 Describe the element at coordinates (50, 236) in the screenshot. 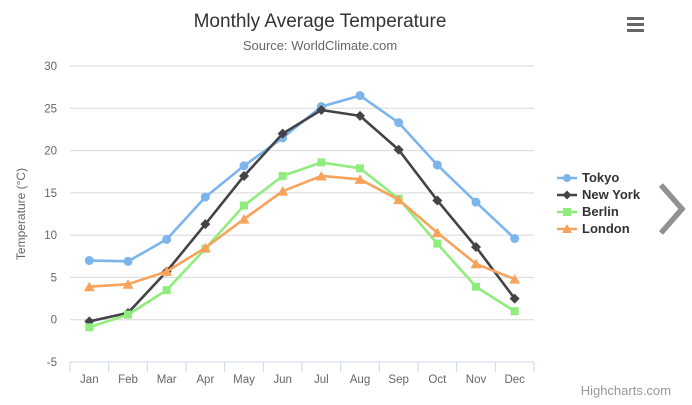

I see `y-tick-label: 10` at that location.